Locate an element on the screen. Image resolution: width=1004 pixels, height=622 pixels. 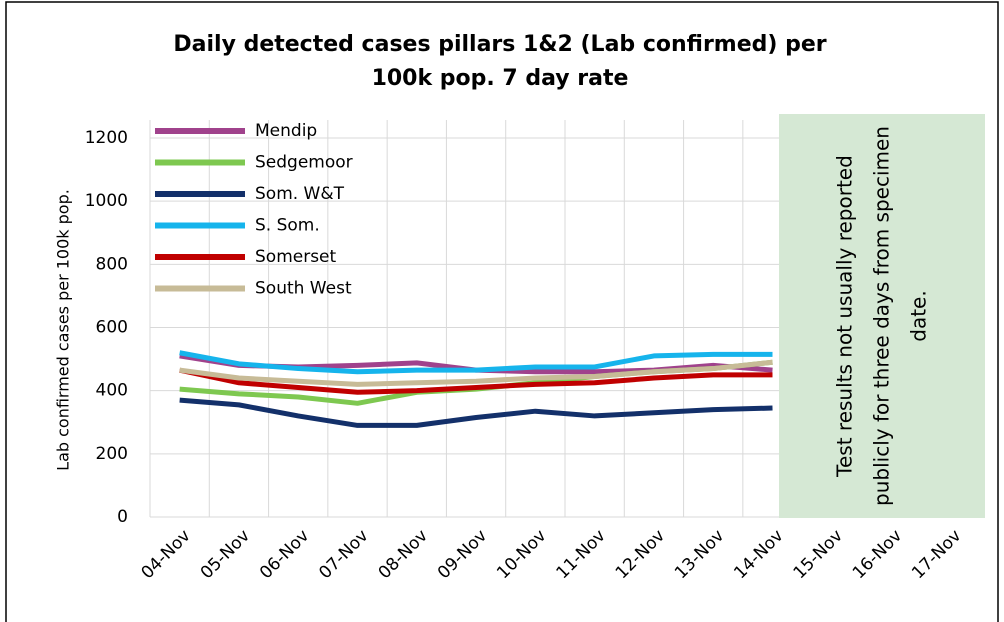
legend-label: Somerset is located at coordinates (296, 257).